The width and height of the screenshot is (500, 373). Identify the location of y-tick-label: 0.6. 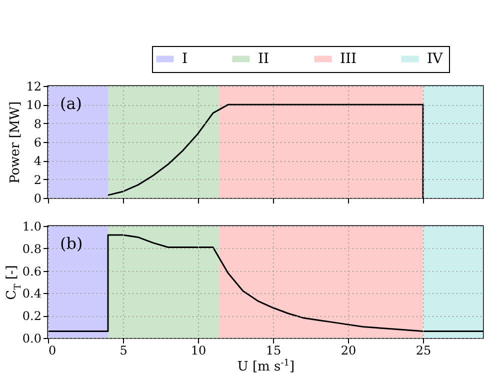
(32, 271).